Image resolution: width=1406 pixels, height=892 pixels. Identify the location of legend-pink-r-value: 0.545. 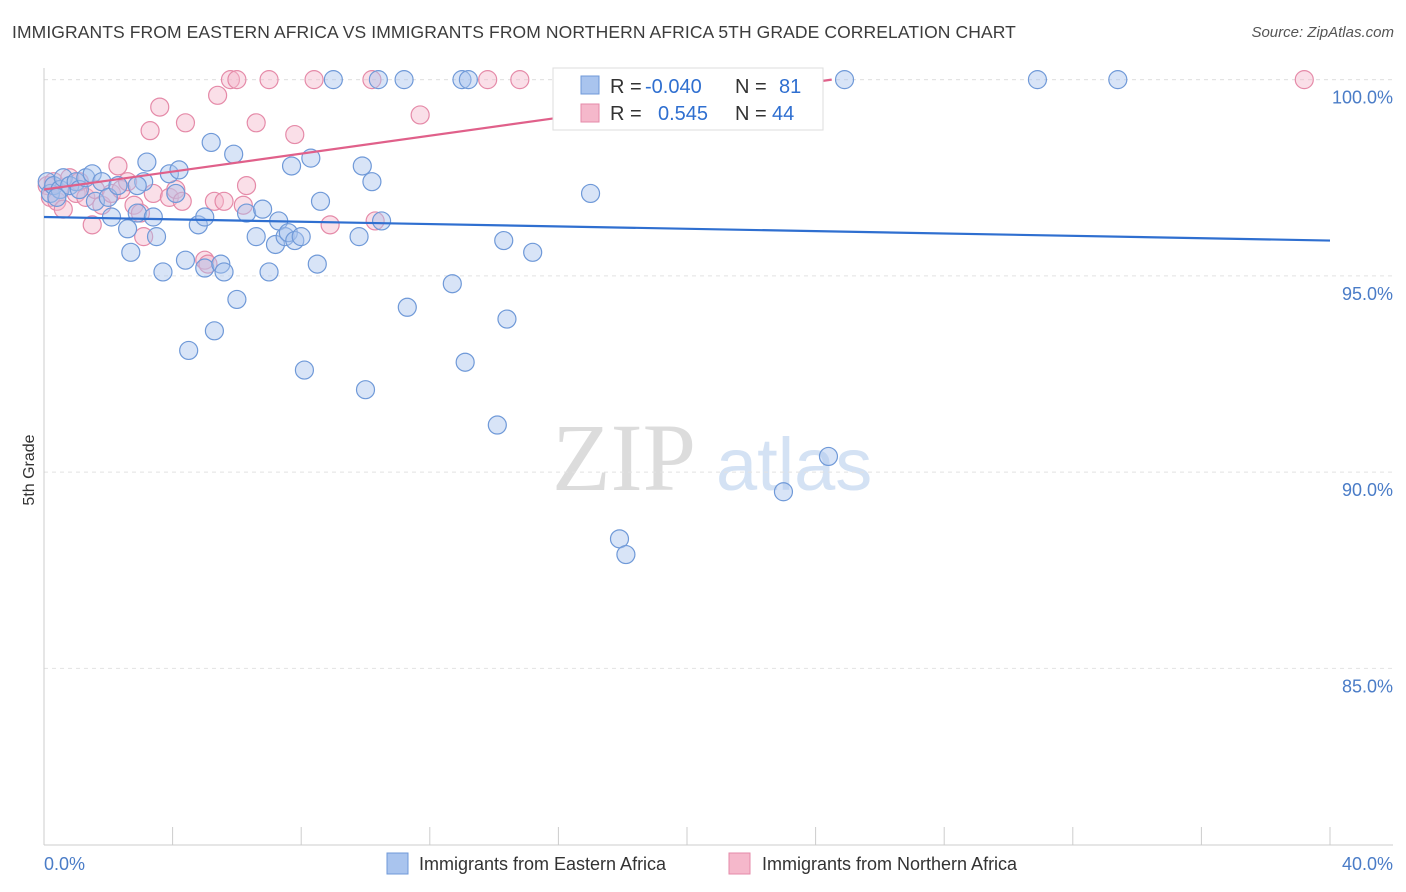
(683, 114).